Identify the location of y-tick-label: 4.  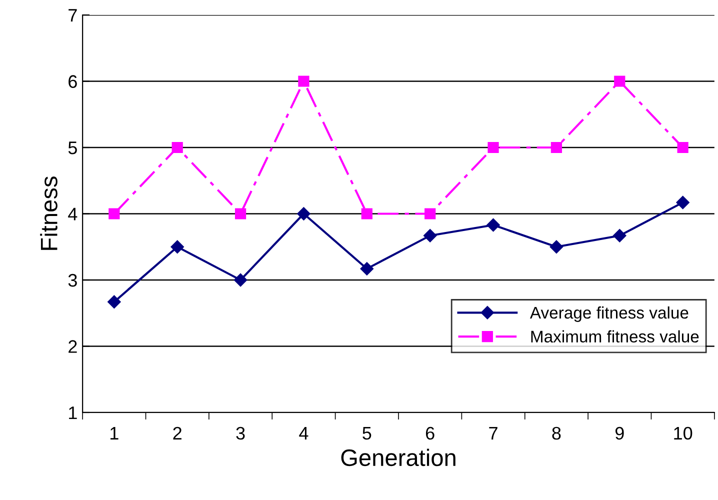
(73, 214).